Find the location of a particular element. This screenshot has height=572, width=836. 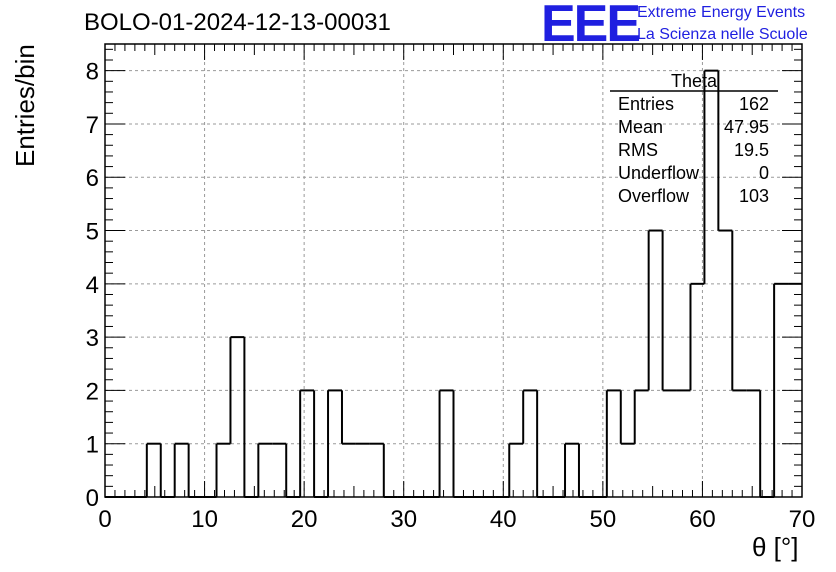

stats-value-mean: 47.95 is located at coordinates (746, 127).